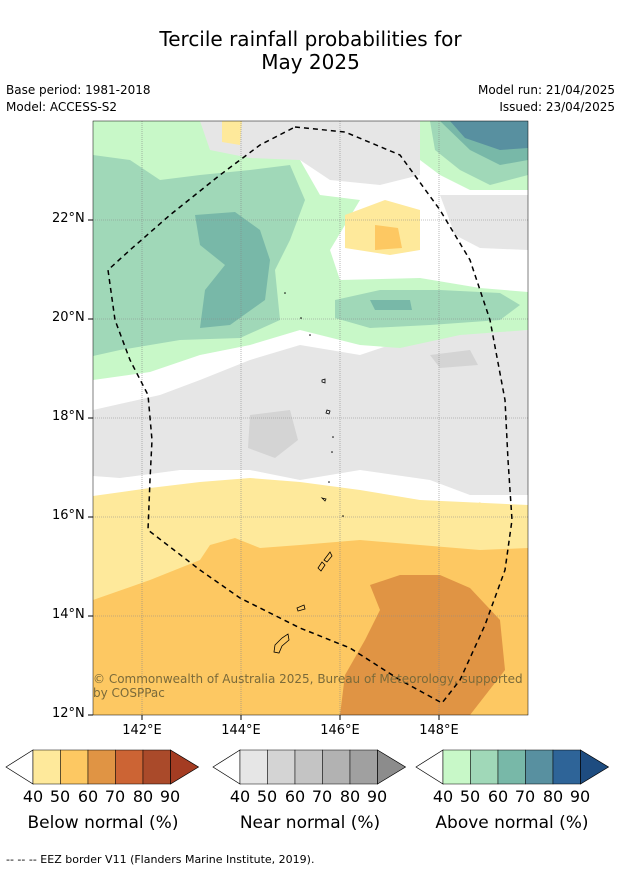  Describe the element at coordinates (241, 730) in the screenshot. I see `x-tick-label: 144°E` at that location.